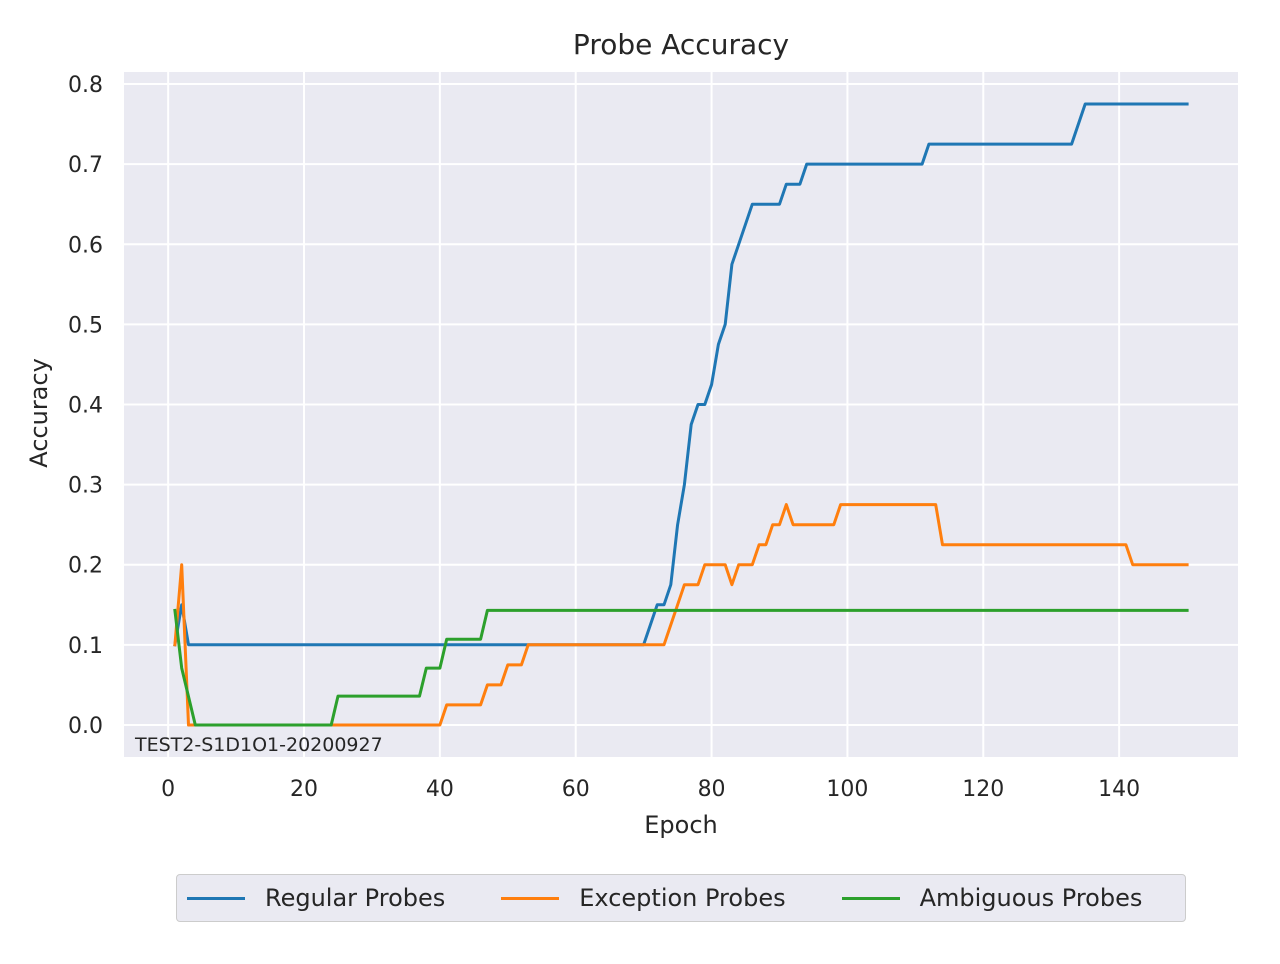 Image resolution: width=1280 pixels, height=964 pixels. What do you see at coordinates (85, 85) in the screenshot?
I see `y-tick-label: 0.8` at bounding box center [85, 85].